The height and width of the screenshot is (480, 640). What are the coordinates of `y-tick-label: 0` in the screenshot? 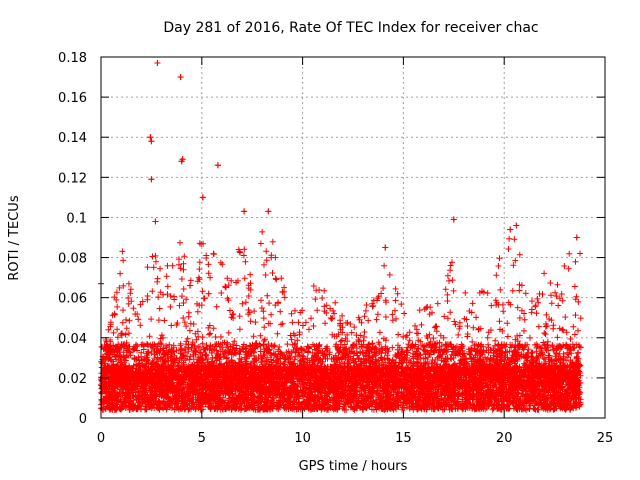 It's located at (83, 419).